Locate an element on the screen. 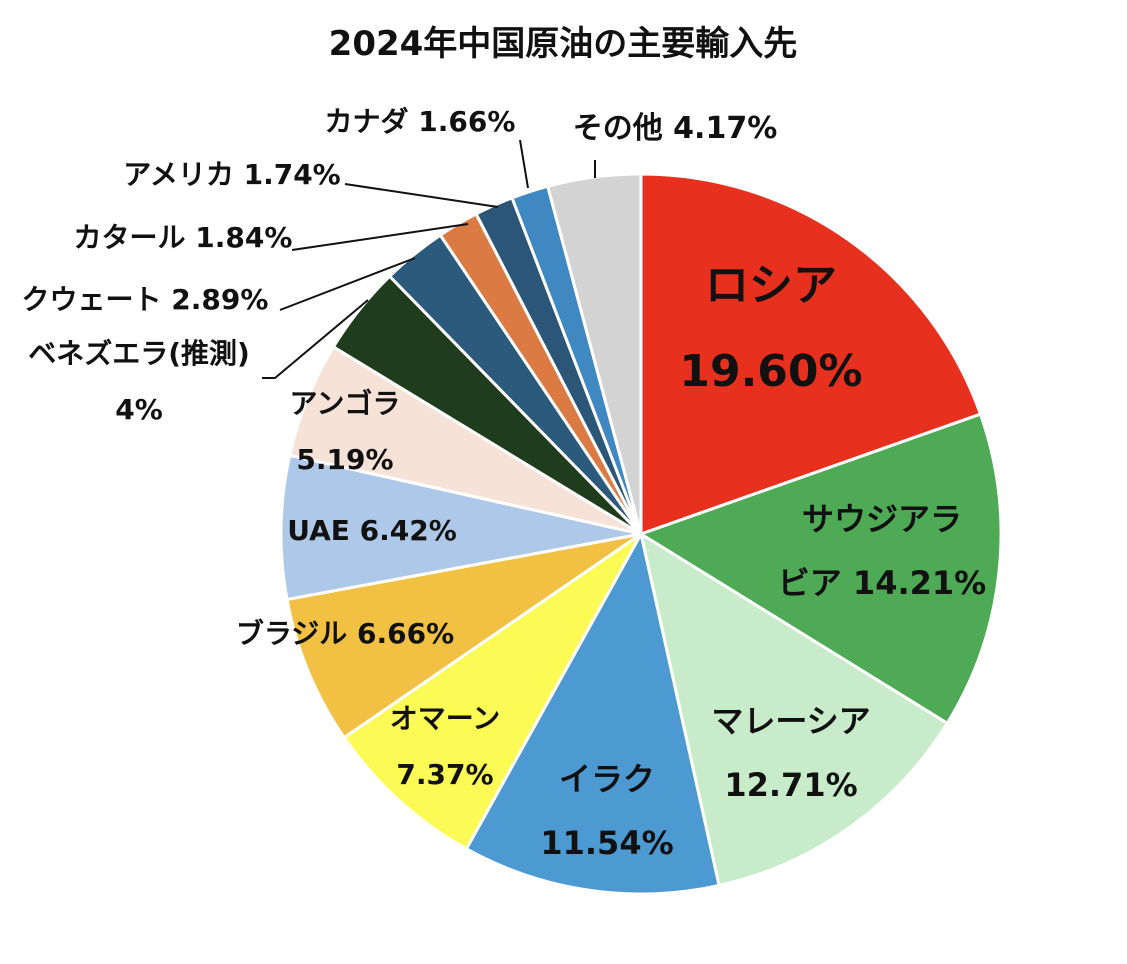 The image size is (1127, 964). slice-data-label: ロシア is located at coordinates (771, 285).